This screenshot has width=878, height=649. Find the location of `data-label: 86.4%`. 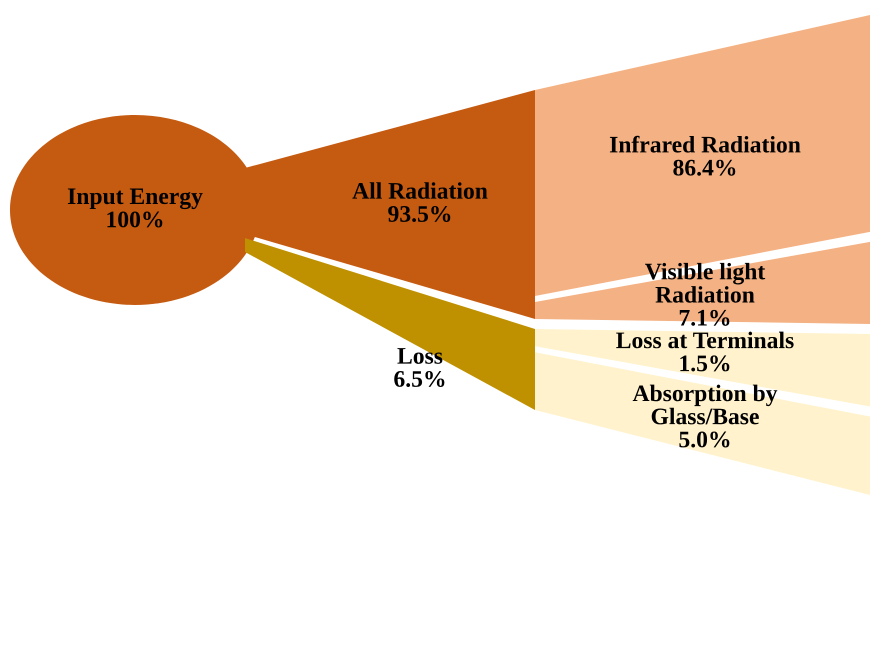

data-label: 86.4% is located at coordinates (704, 168).